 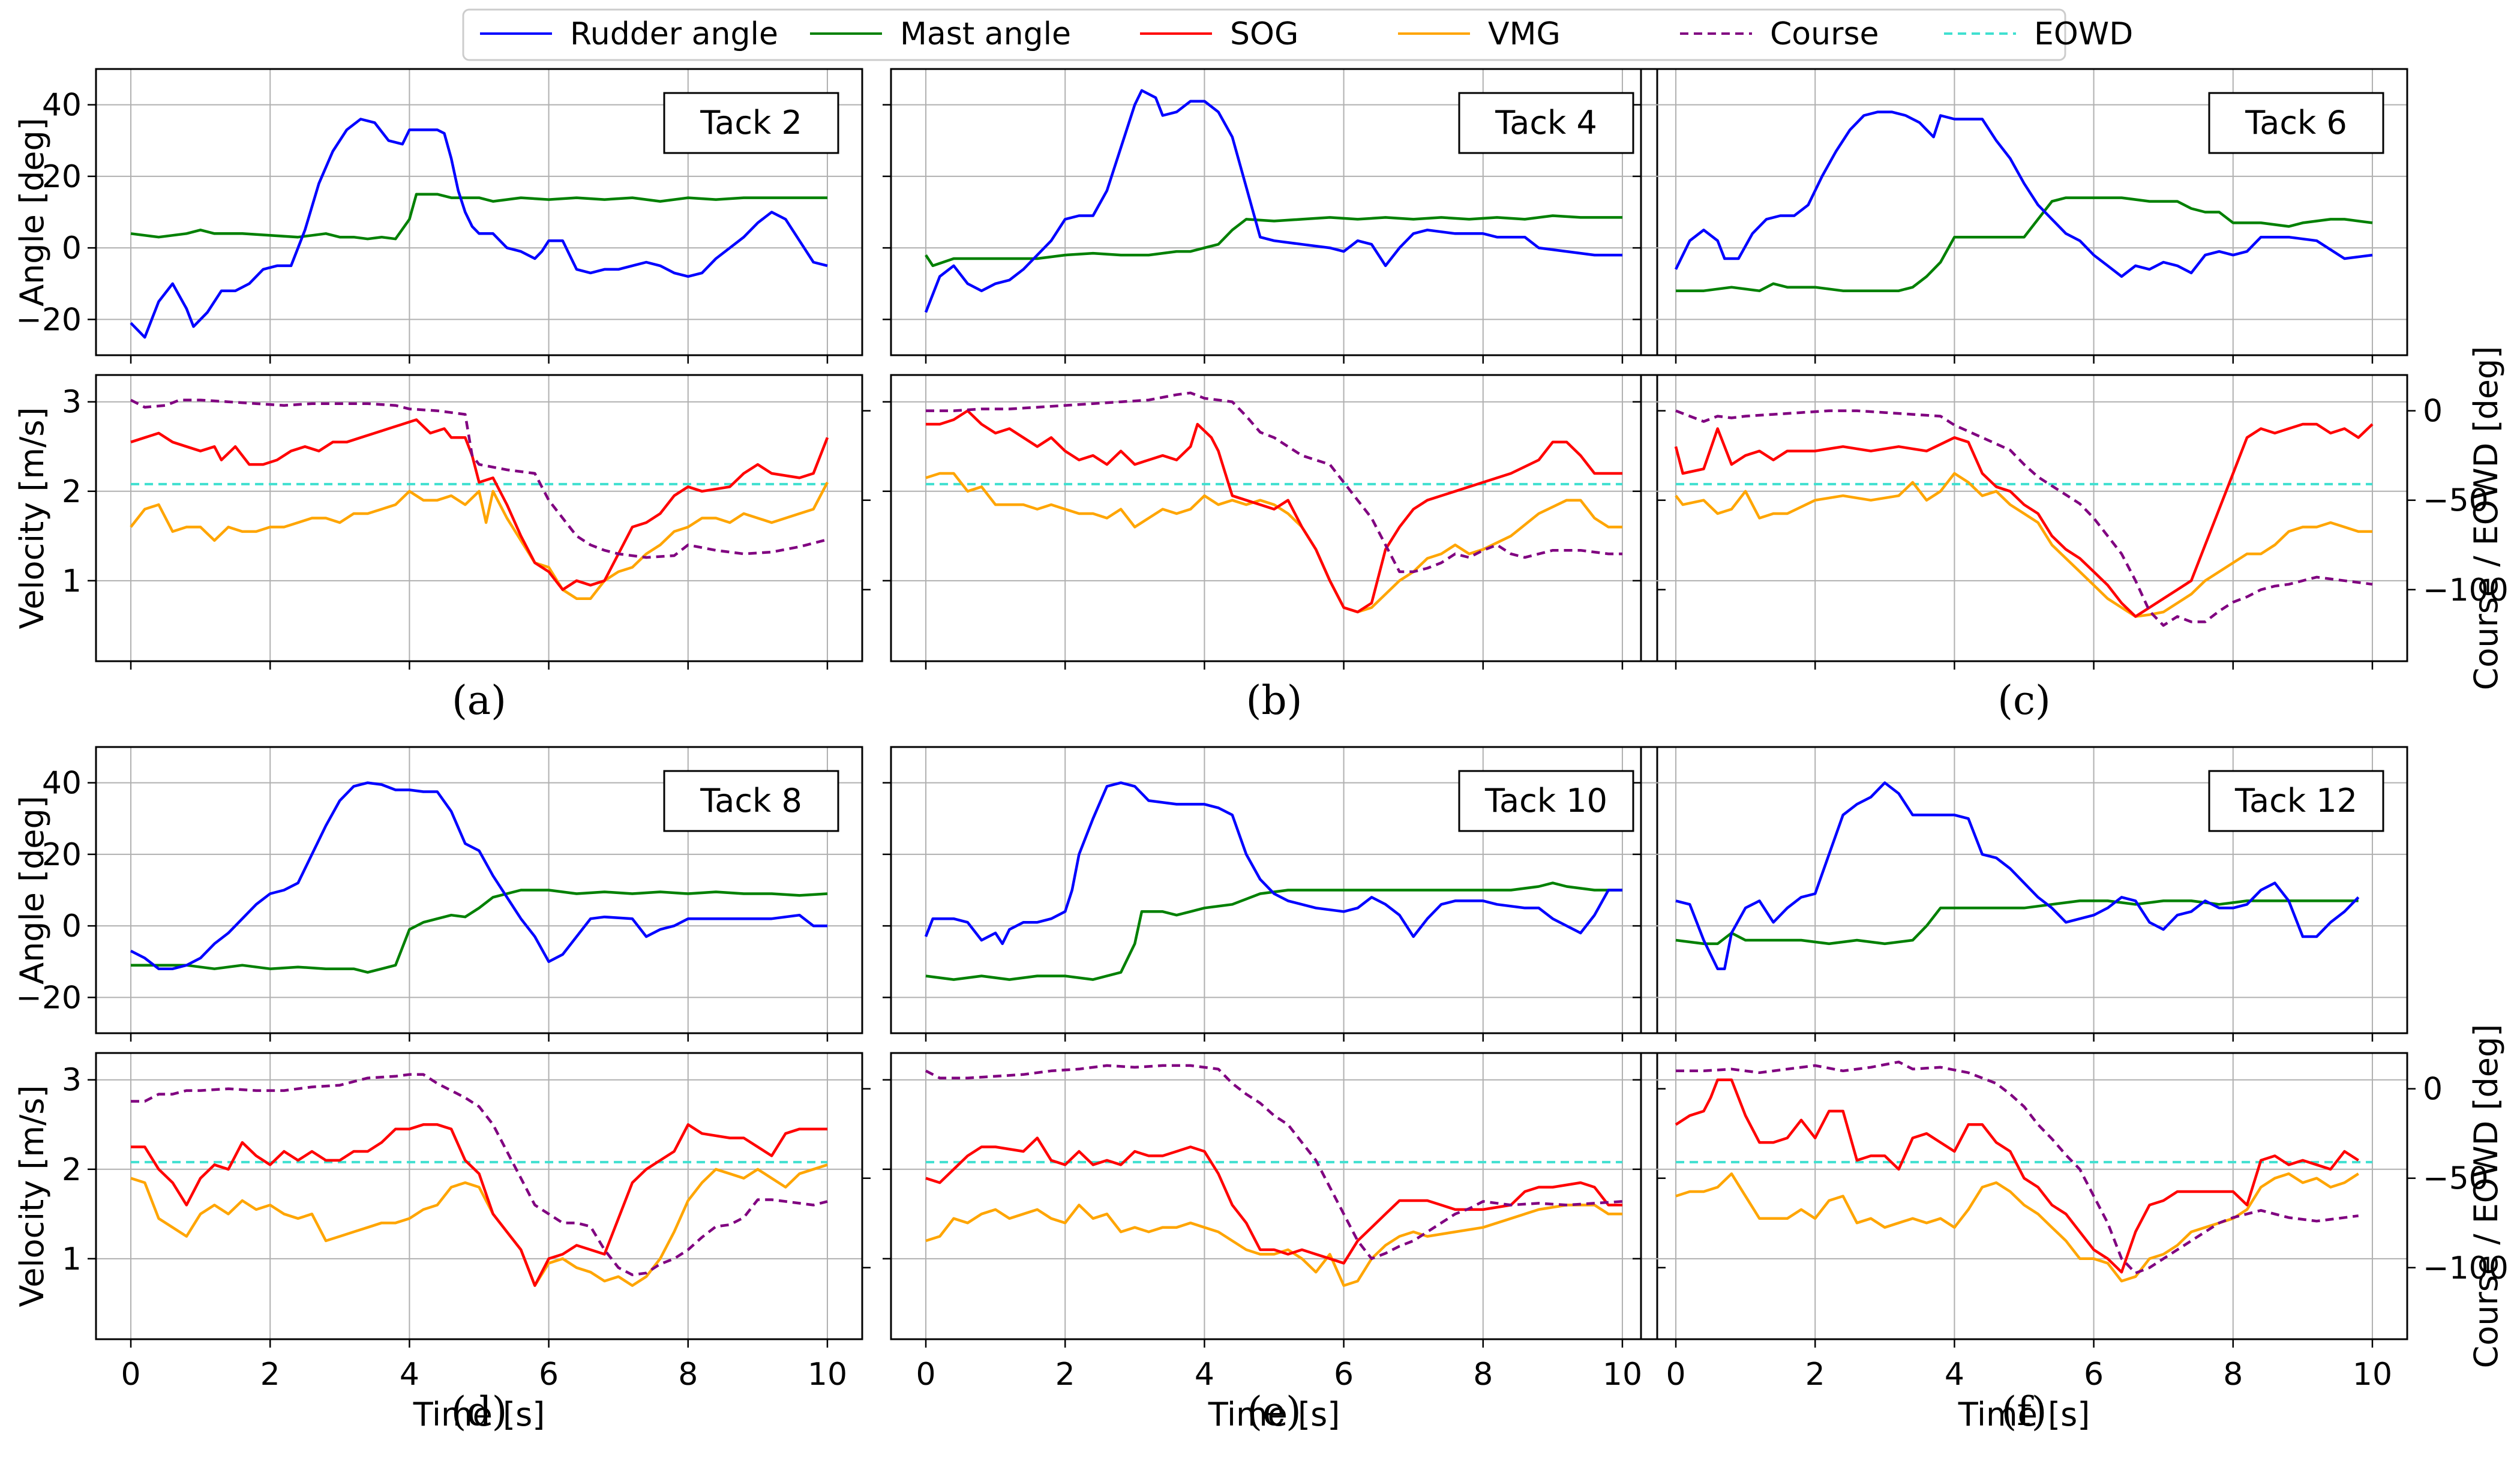 I want to click on angle-axes: Tack 6, so click(x=2020, y=216).